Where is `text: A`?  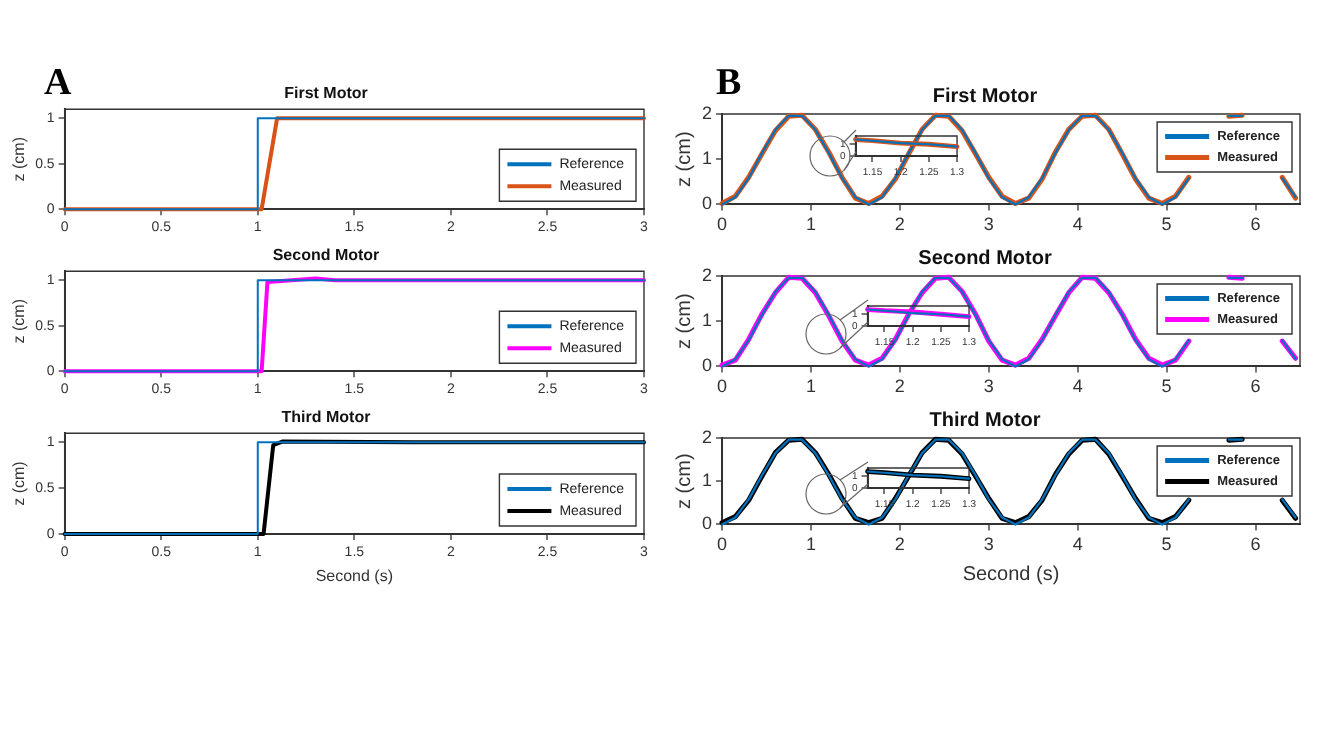 text: A is located at coordinates (58, 83).